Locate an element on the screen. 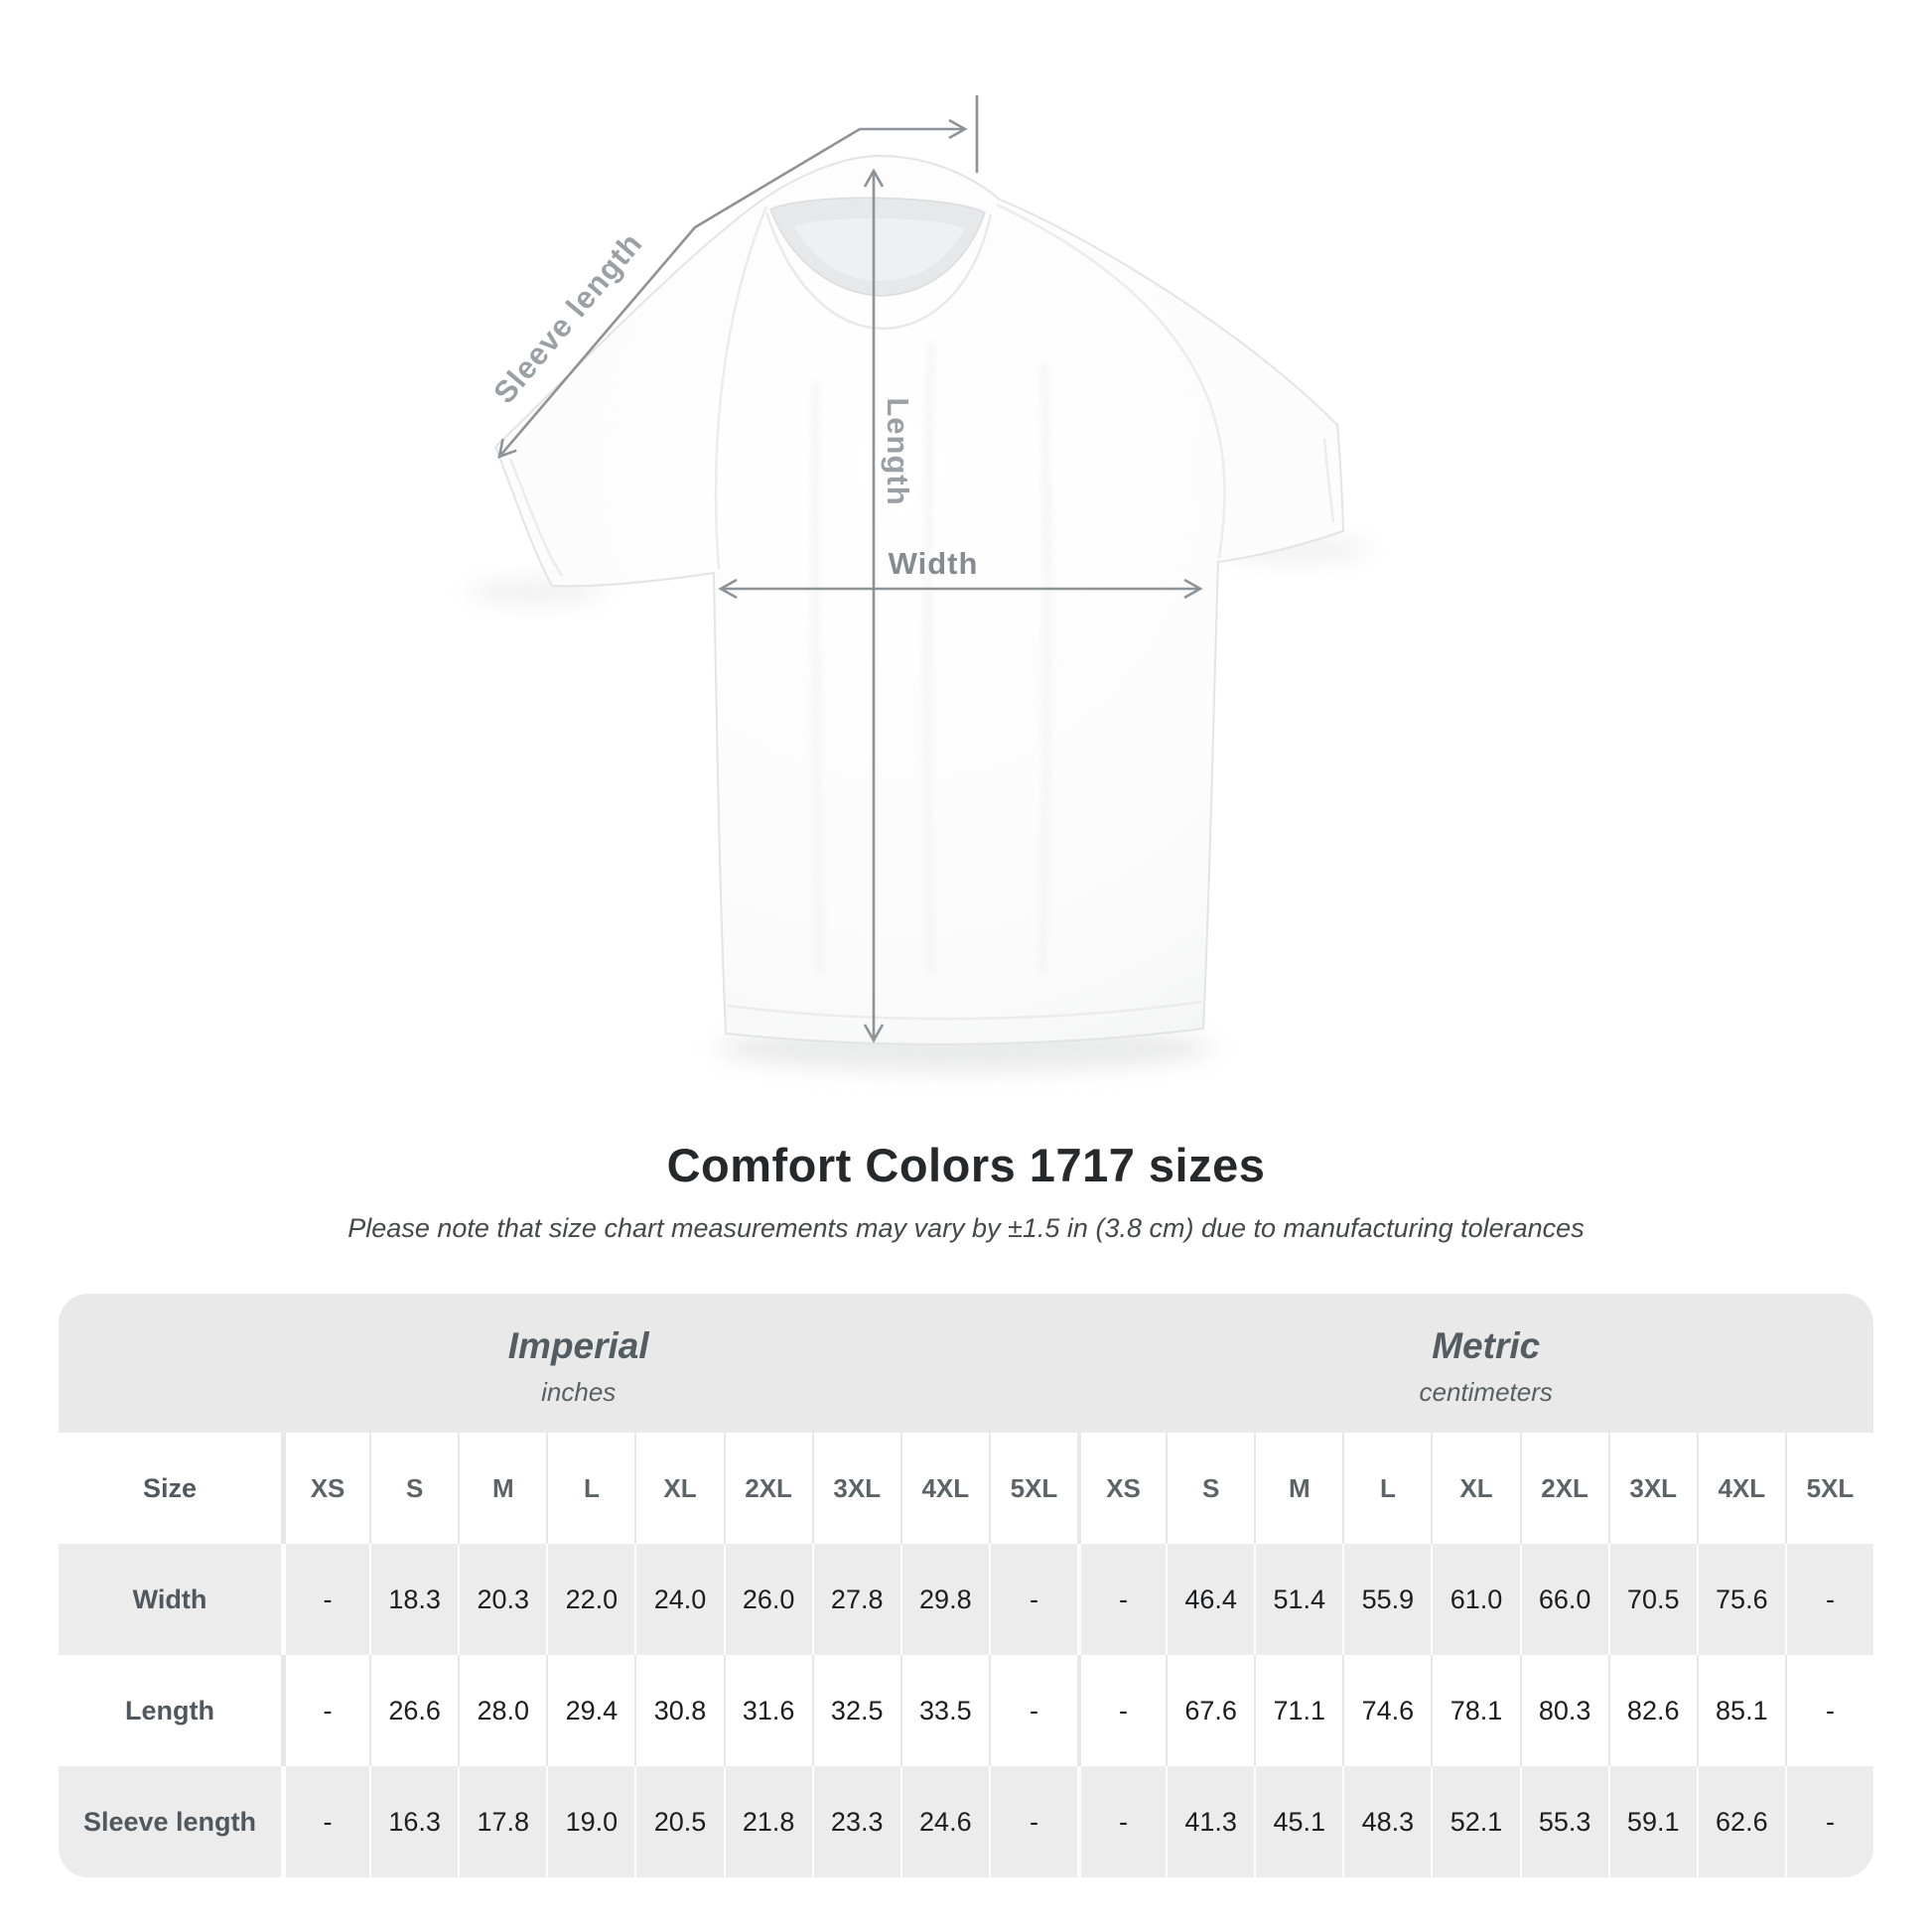  unit-header-metric: Metric centimeters is located at coordinates (1486, 1363).